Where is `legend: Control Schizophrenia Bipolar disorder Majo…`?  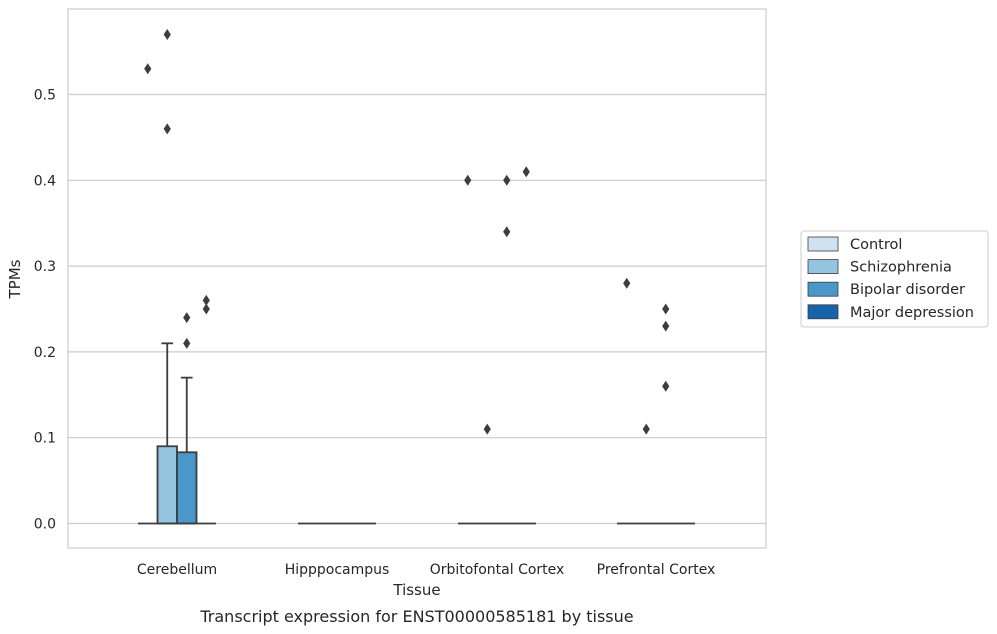 legend: Control Schizophrenia Bipolar disorder Majo… is located at coordinates (894, 279).